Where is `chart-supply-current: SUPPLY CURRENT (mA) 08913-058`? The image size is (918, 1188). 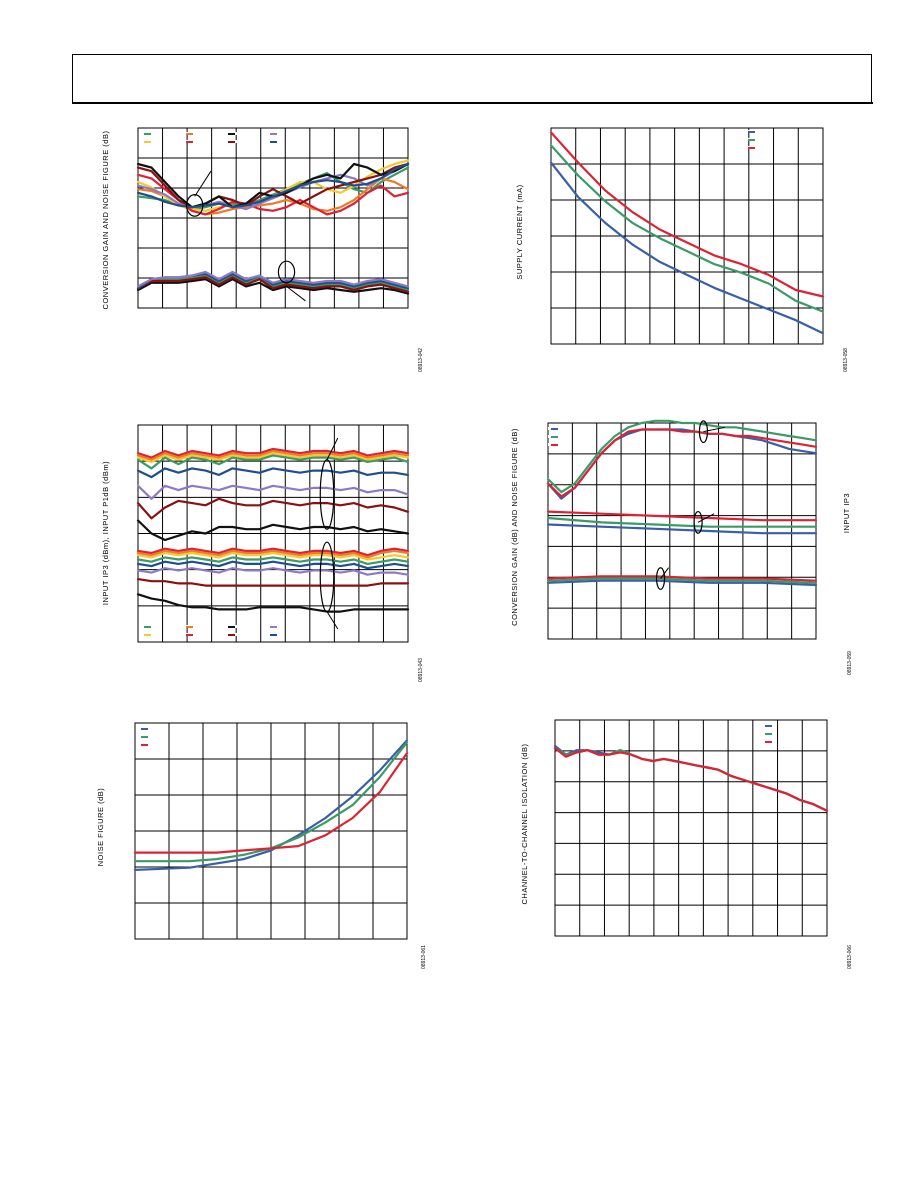 chart-supply-current: SUPPLY CURRENT (mA) 08913-058 is located at coordinates (682, 249).